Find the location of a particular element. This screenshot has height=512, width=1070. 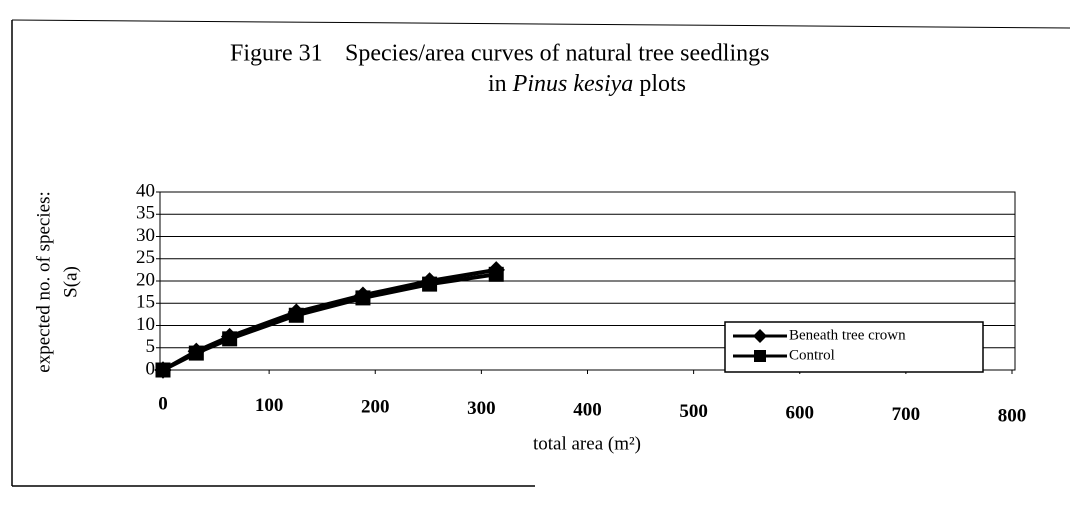

y-tick-label: 10 is located at coordinates (145, 324).